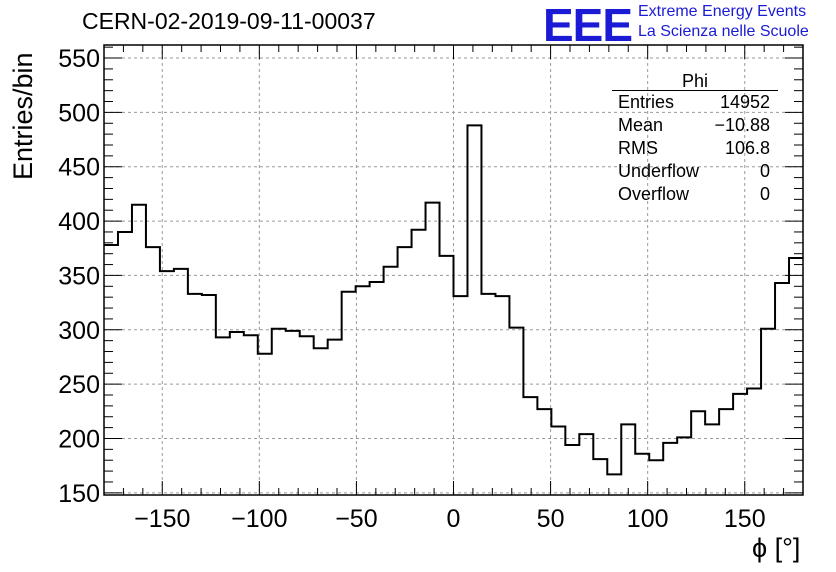 This screenshot has width=836, height=572. I want to click on stats-value: −10.88, so click(742, 125).